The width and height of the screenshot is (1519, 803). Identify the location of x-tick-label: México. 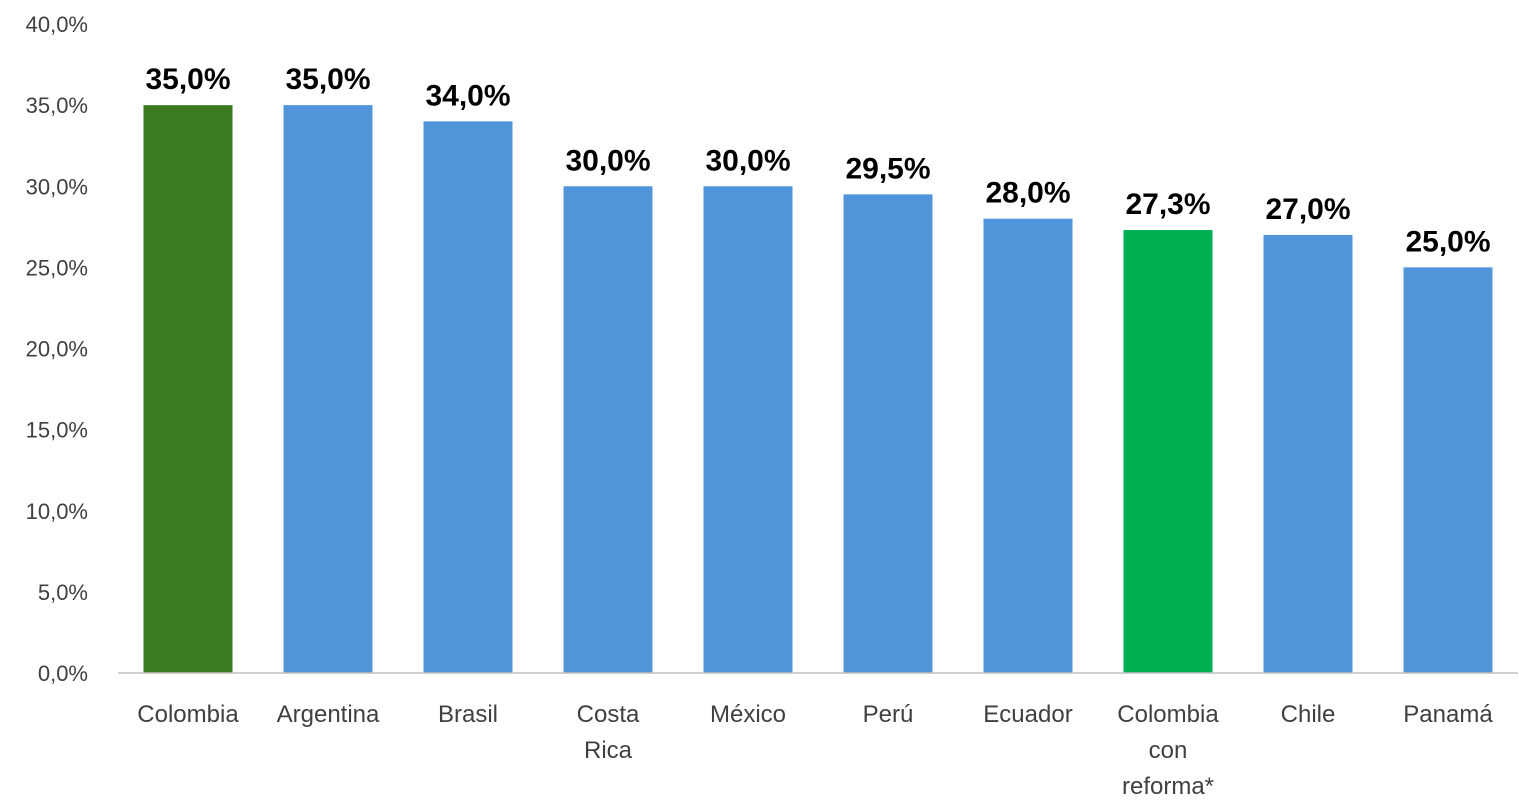
(748, 714).